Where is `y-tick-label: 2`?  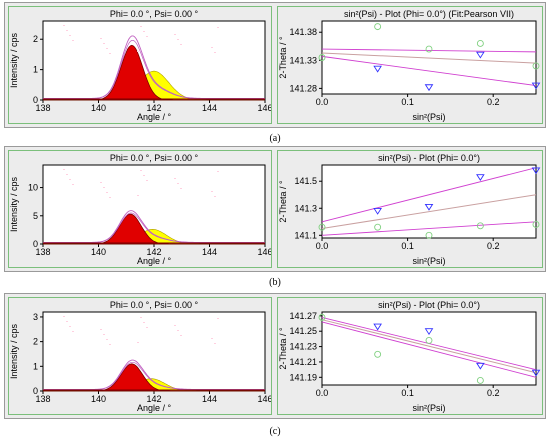
y-tick-label: 2 is located at coordinates (35, 342).